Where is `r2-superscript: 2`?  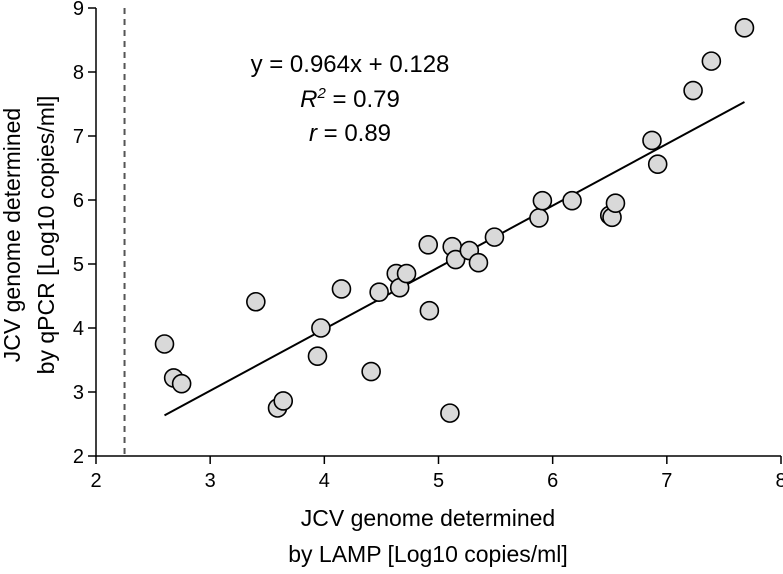
r2-superscript: 2 is located at coordinates (321, 93).